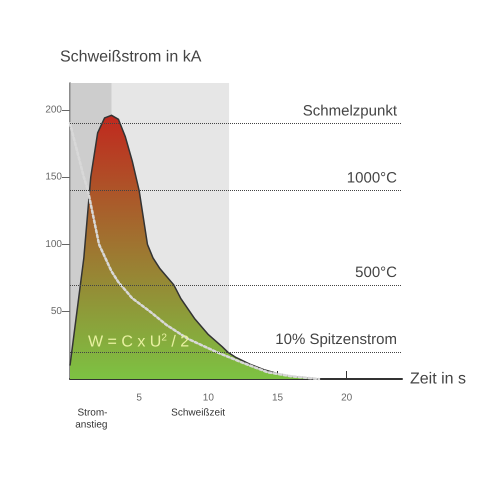 This screenshot has height=502, width=500. I want to click on ref-line-label: 500°C, so click(376, 272).